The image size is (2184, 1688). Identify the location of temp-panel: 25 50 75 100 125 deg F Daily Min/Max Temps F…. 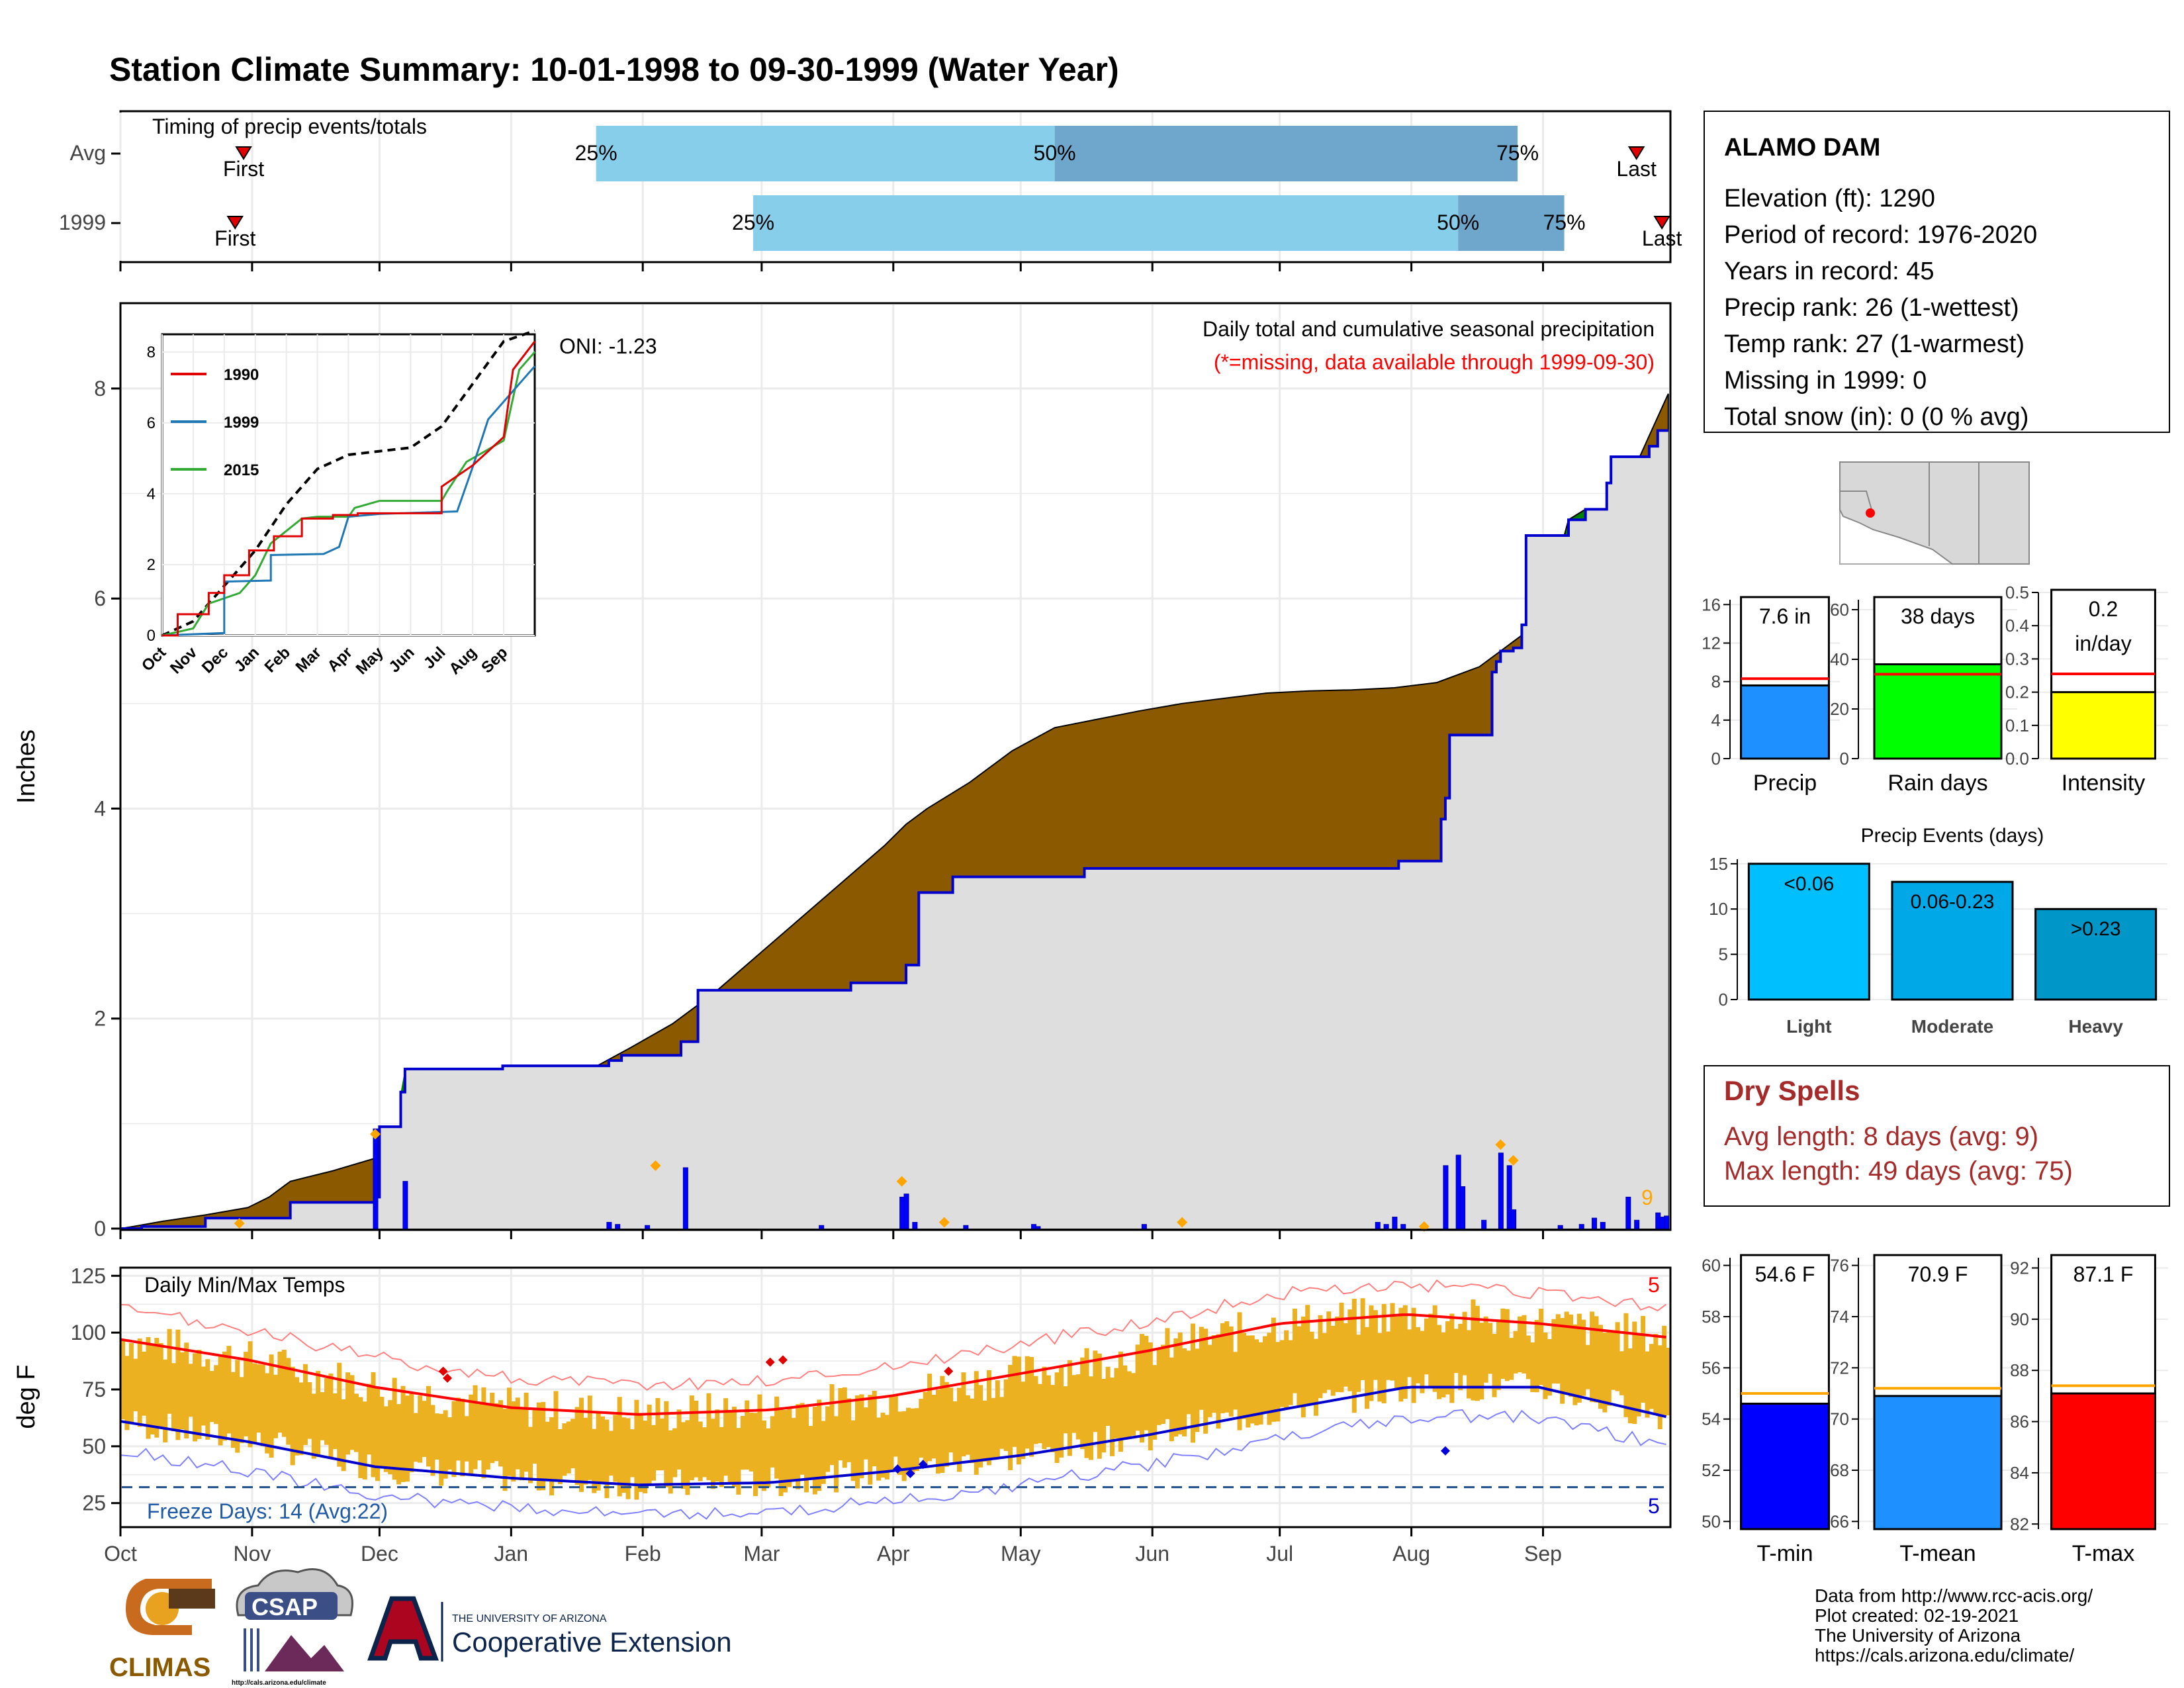
(842, 1415).